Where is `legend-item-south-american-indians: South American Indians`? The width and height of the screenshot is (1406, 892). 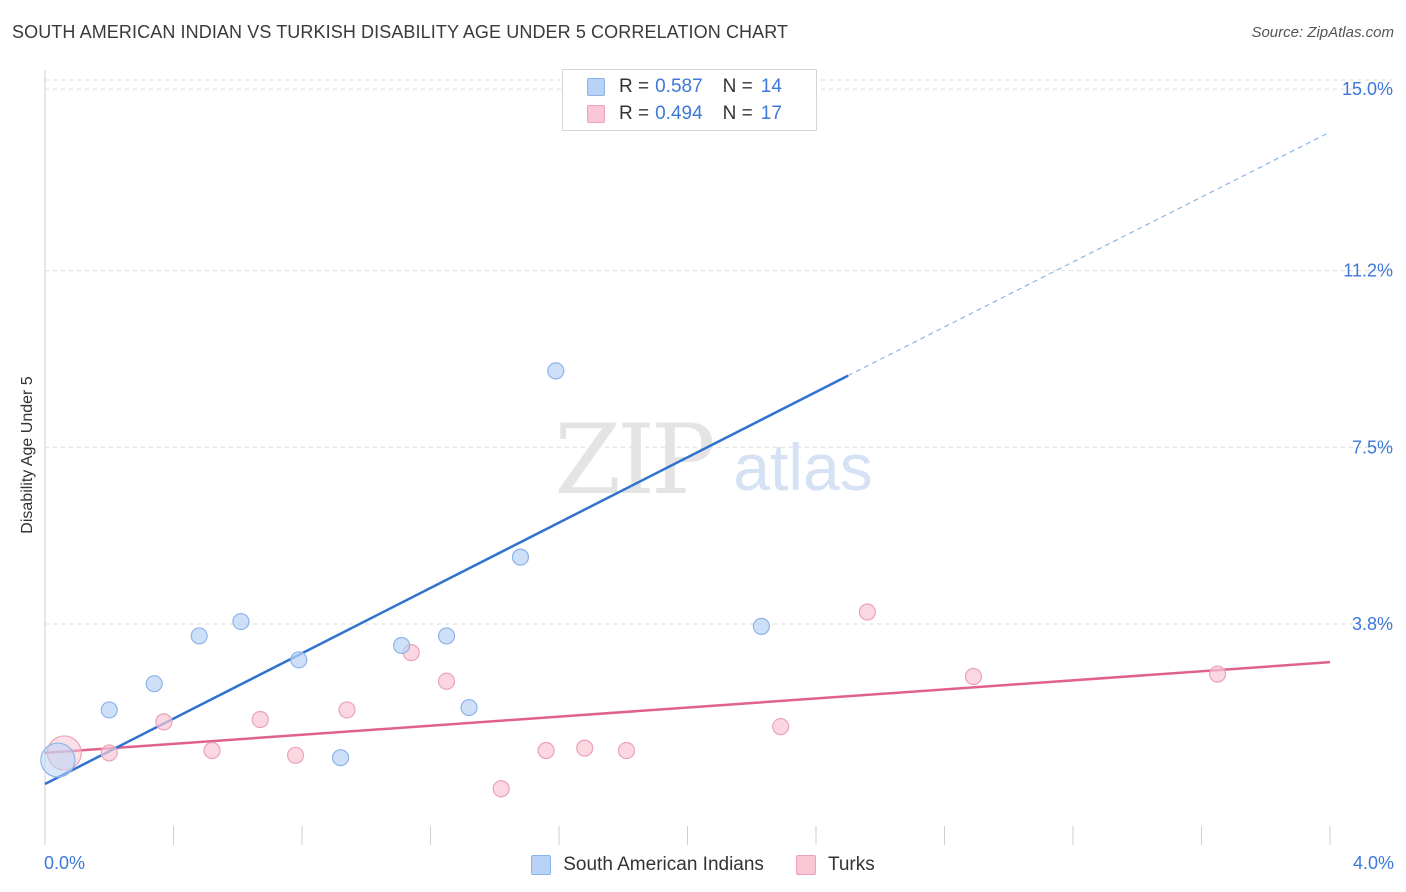 legend-item-south-american-indians: South American Indians is located at coordinates (647, 865).